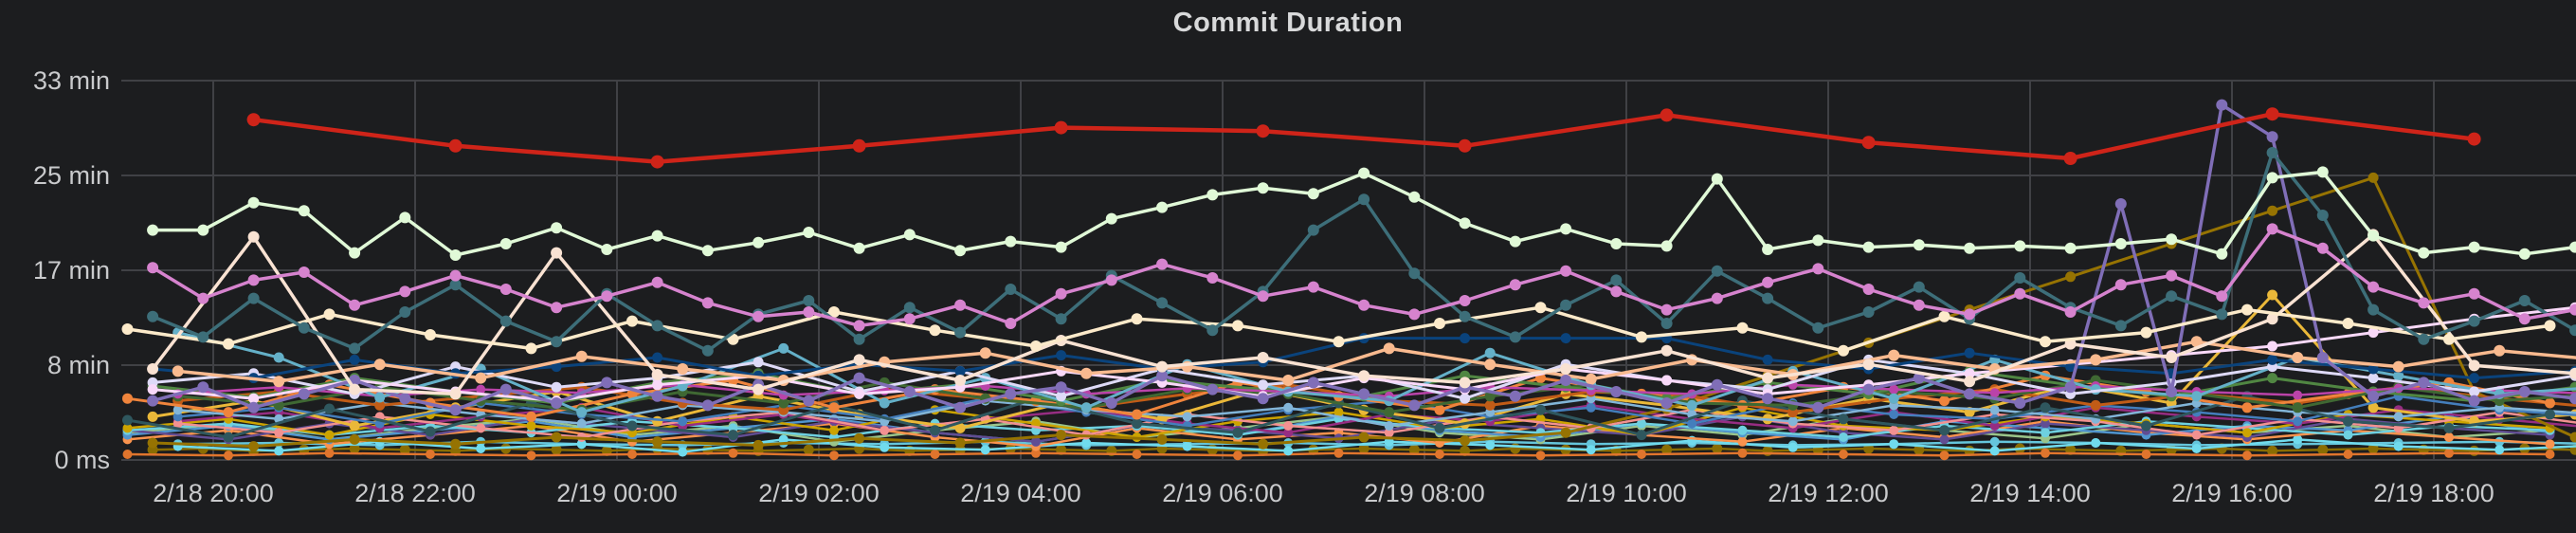 The height and width of the screenshot is (533, 2576). Describe the element at coordinates (1374, 362) in the screenshot. I see `series-peach` at that location.